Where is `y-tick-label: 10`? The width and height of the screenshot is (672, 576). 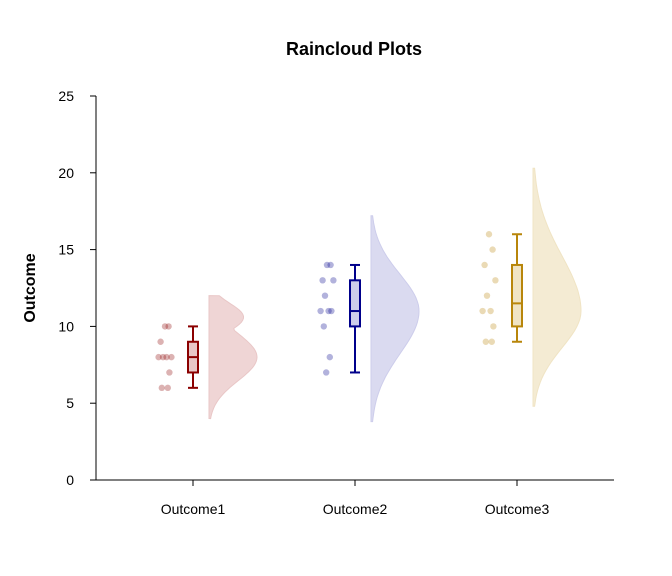
y-tick-label: 10 is located at coordinates (66, 326).